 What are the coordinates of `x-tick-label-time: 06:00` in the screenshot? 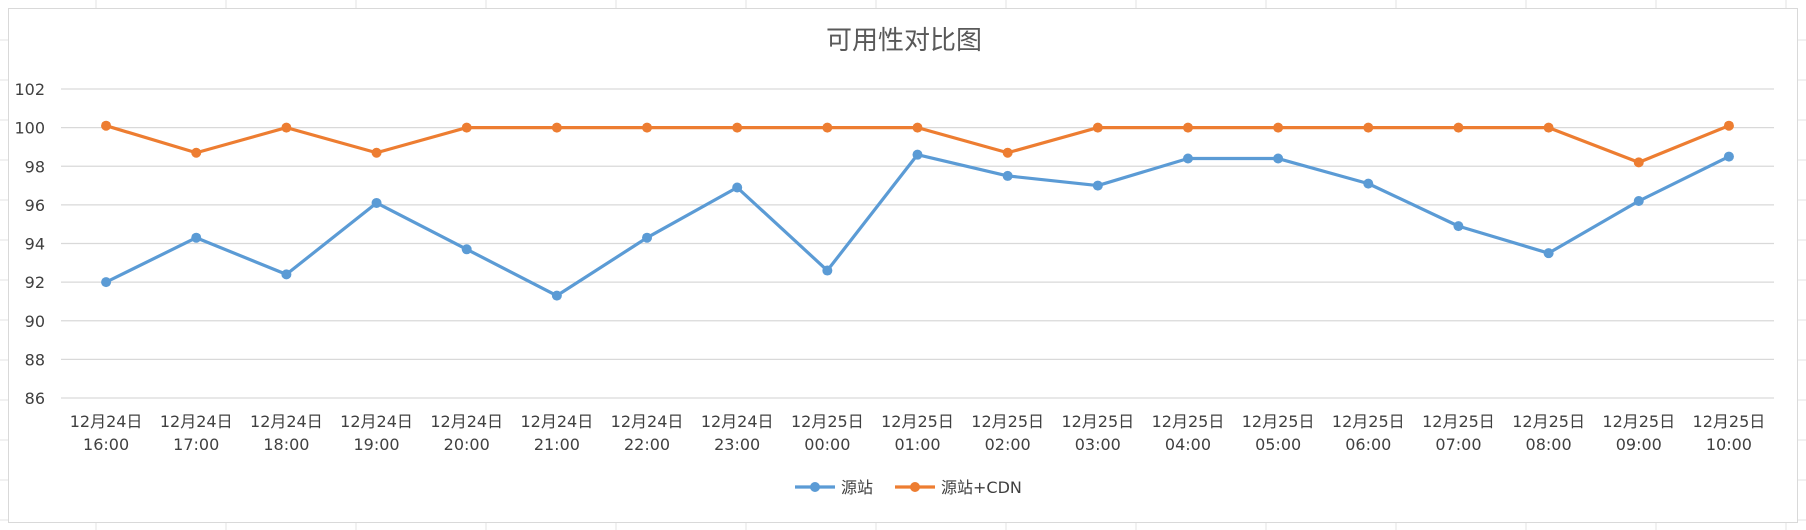 It's located at (1368, 444).